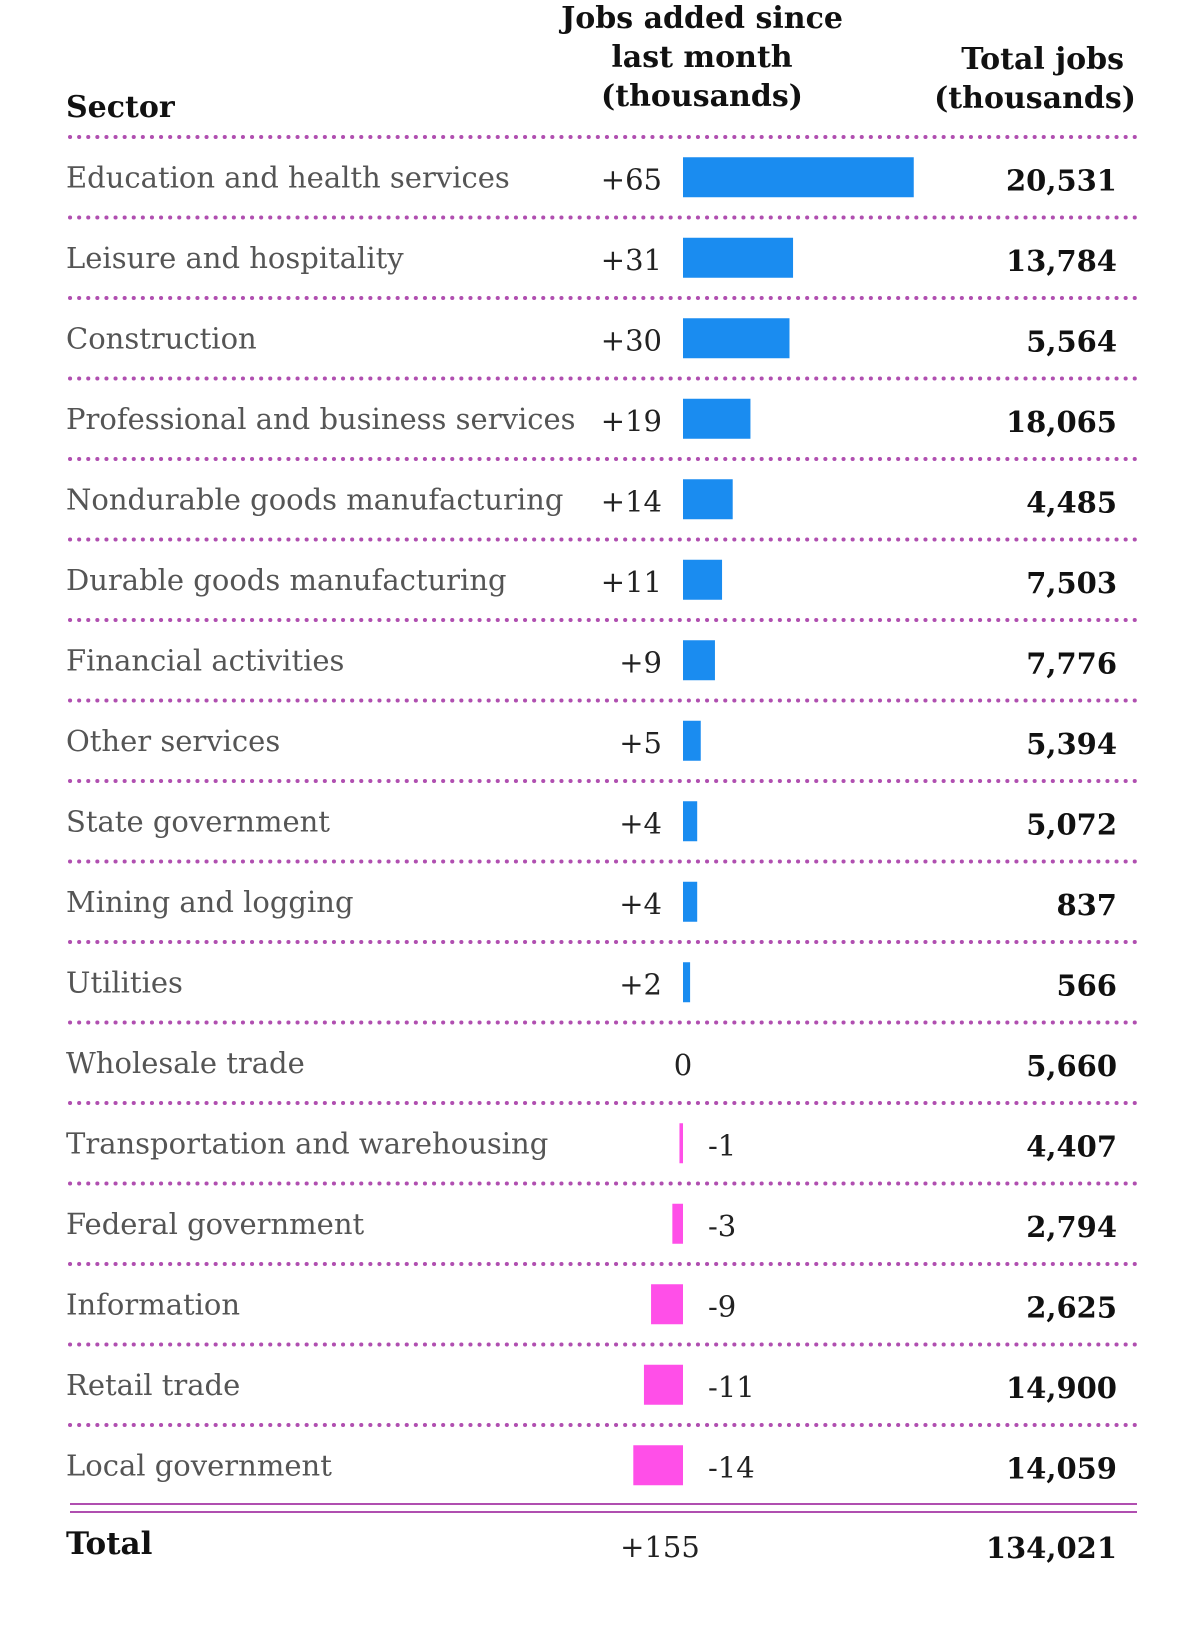 This screenshot has width=1200, height=1634. I want to click on total-jobs-label: 13,784, so click(1061, 261).